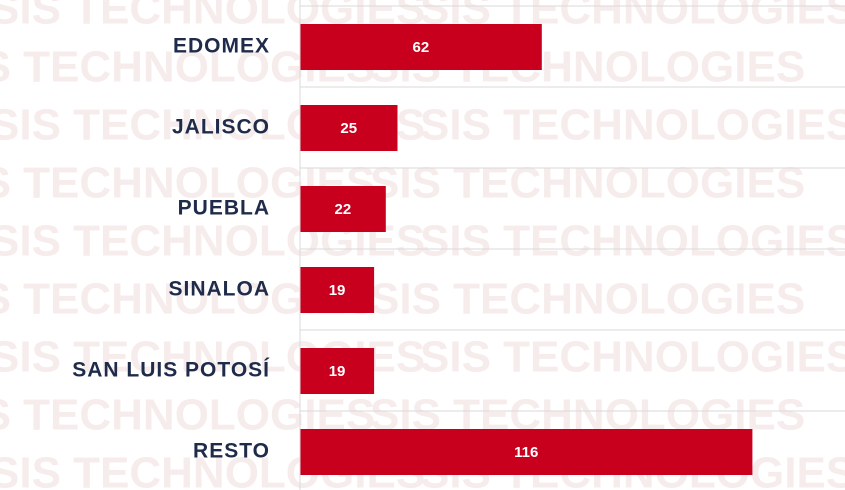 The image size is (845, 490). I want to click on category-label: JALISCO, so click(221, 127).